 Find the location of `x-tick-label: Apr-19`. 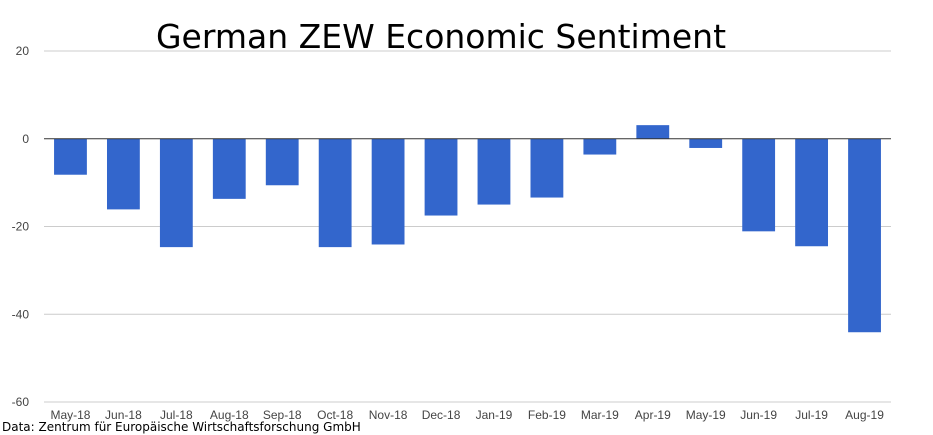

x-tick-label: Apr-19 is located at coordinates (653, 415).